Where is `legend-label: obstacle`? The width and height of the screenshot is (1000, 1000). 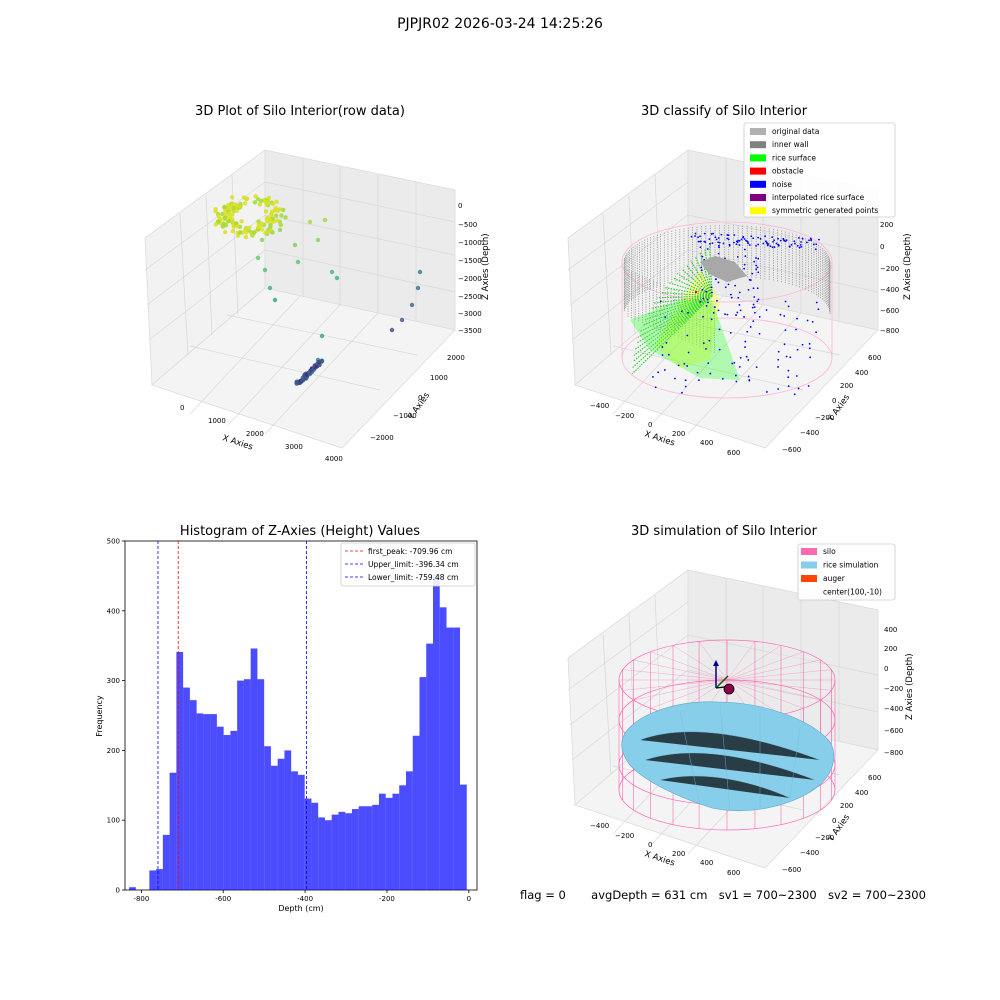 legend-label: obstacle is located at coordinates (788, 171).